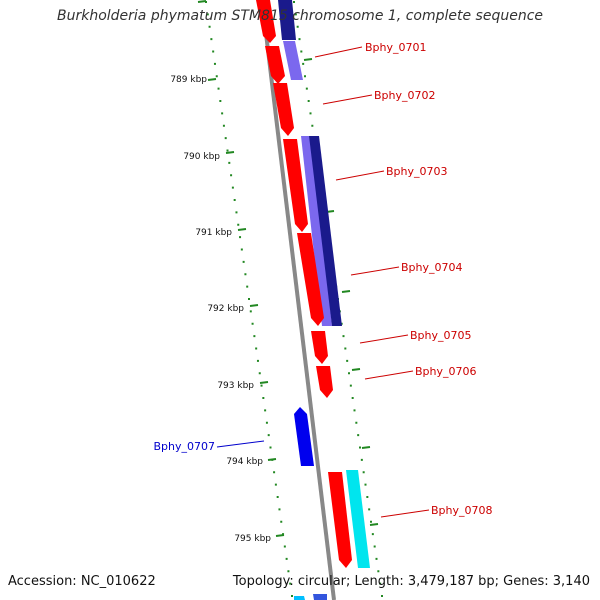 The width and height of the screenshot is (600, 600). Describe the element at coordinates (446, 371) in the screenshot. I see `gene-label: Bphy_0706` at that location.